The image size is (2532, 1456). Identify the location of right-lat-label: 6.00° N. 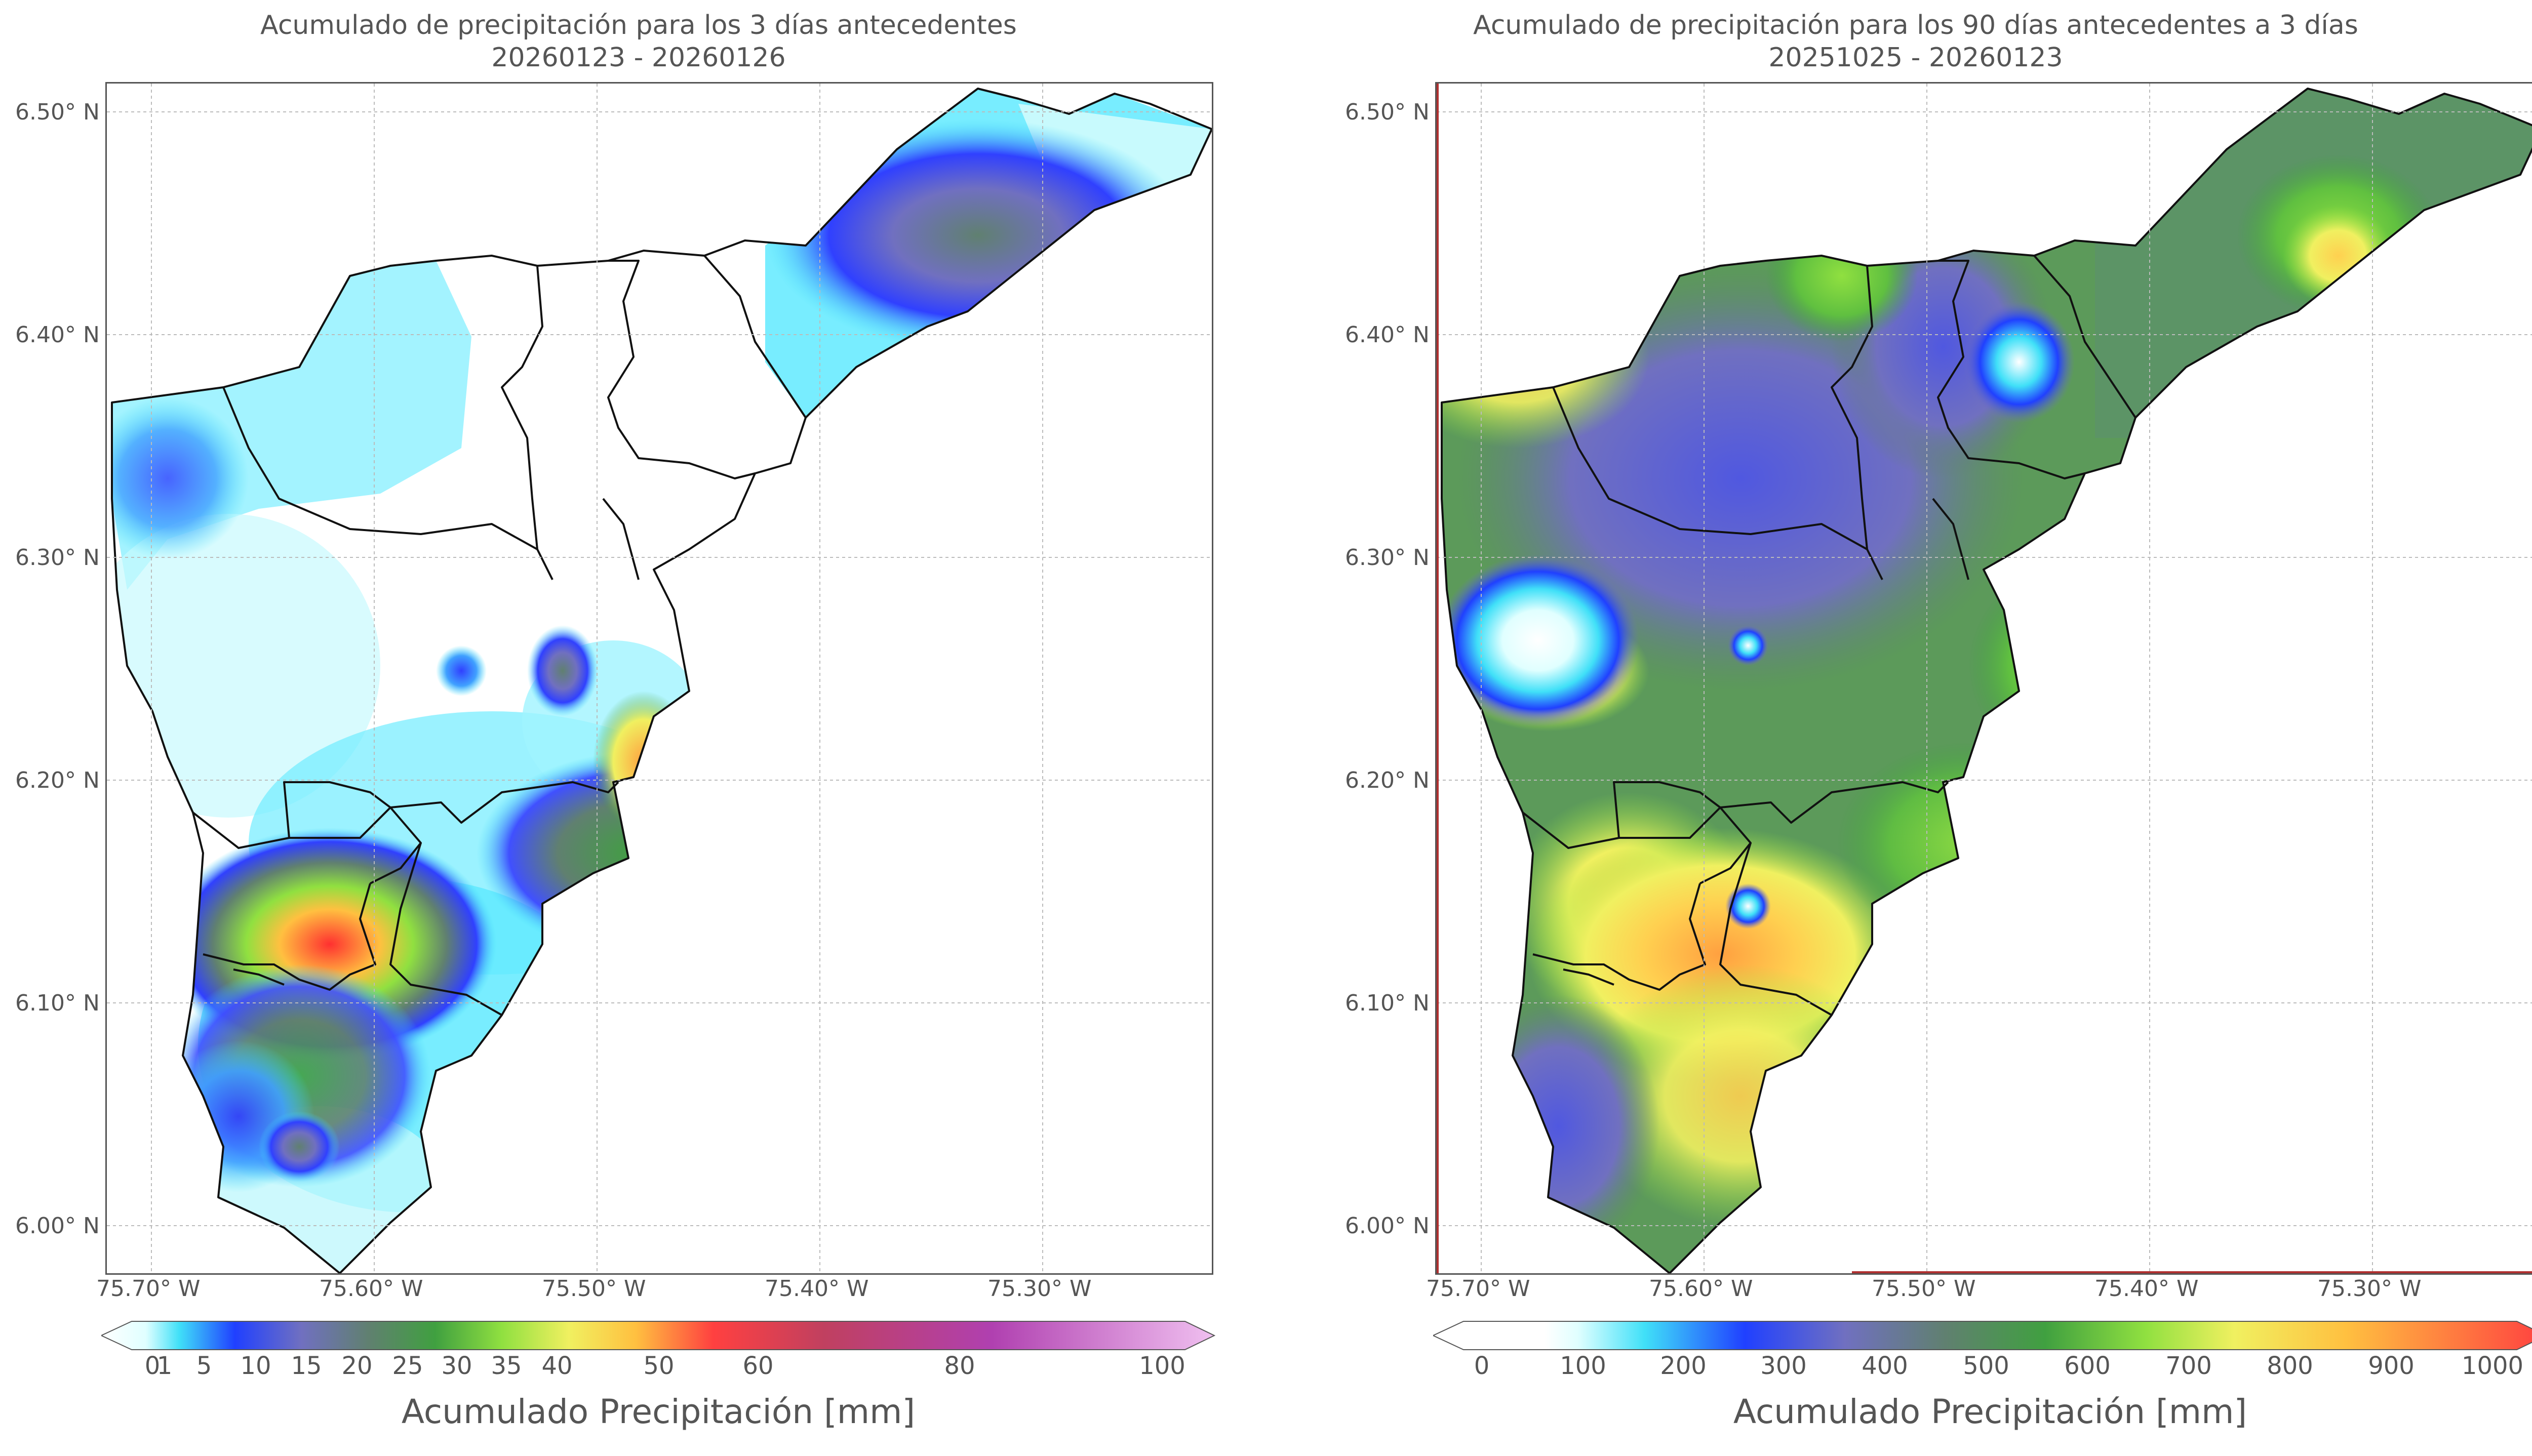
(1387, 1226).